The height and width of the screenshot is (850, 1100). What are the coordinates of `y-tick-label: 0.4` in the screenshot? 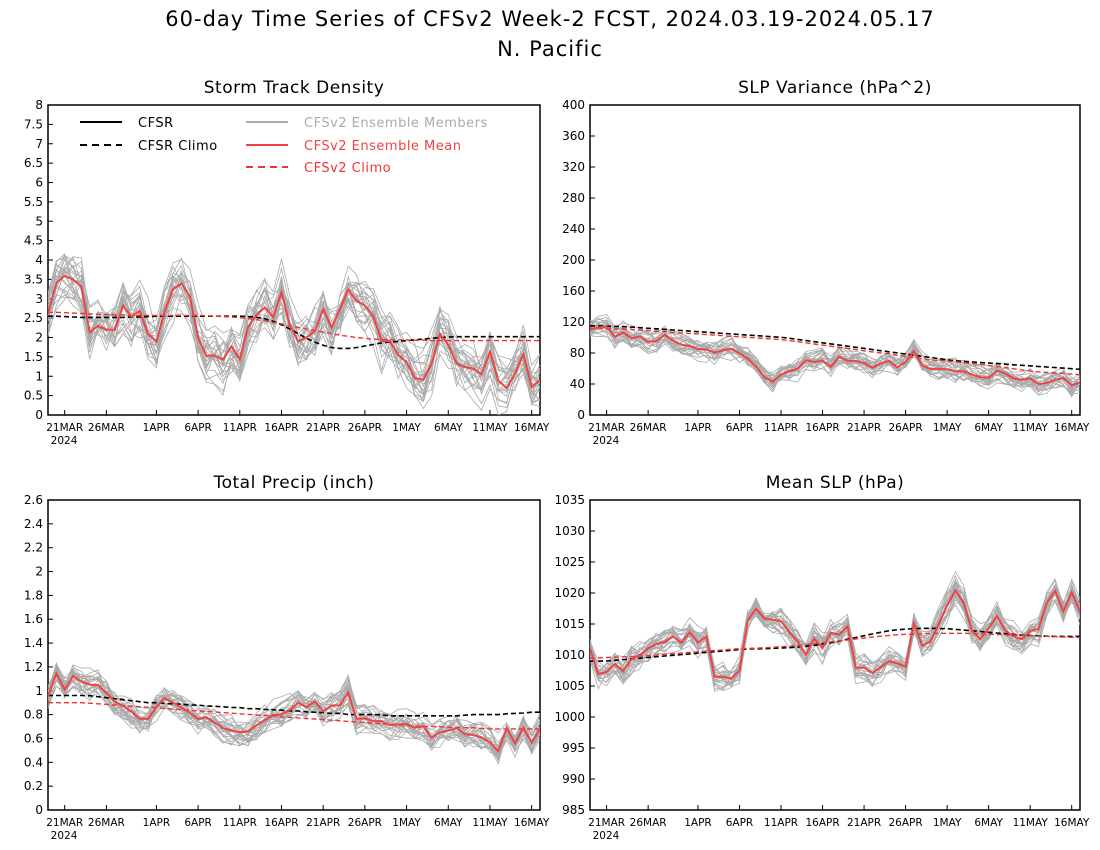 It's located at (33, 762).